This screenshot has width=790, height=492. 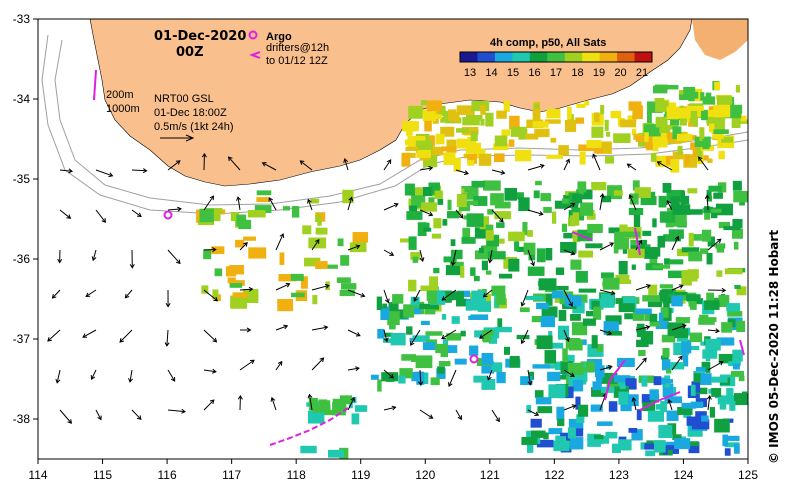 What do you see at coordinates (748, 475) in the screenshot?
I see `lon-tick-label: 125` at bounding box center [748, 475].